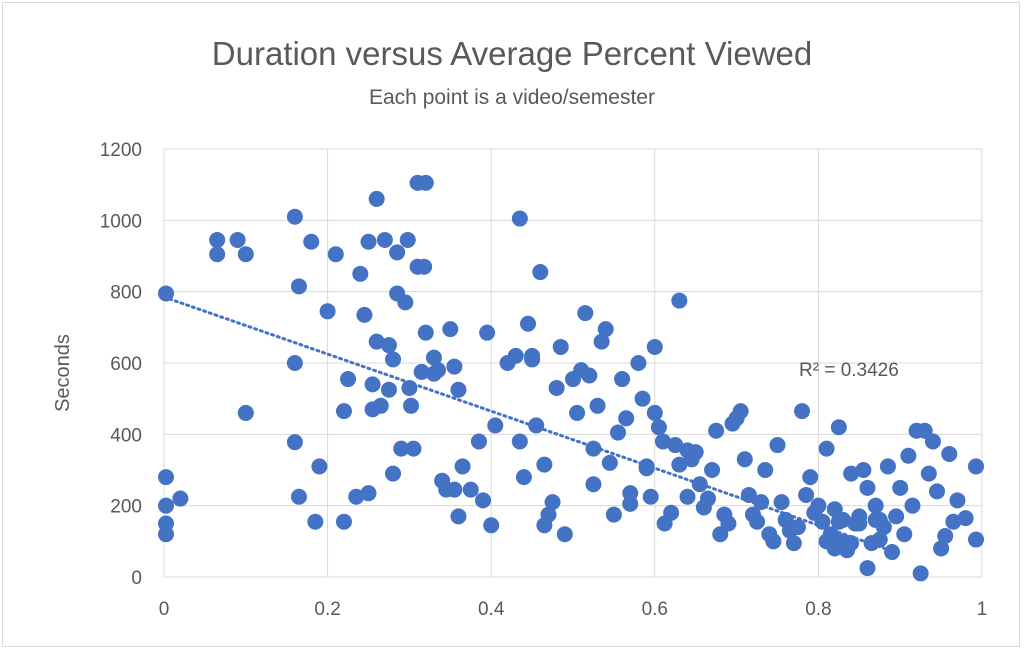  Describe the element at coordinates (849, 370) in the screenshot. I see `r-squared-label: R² = 0.3426` at that location.